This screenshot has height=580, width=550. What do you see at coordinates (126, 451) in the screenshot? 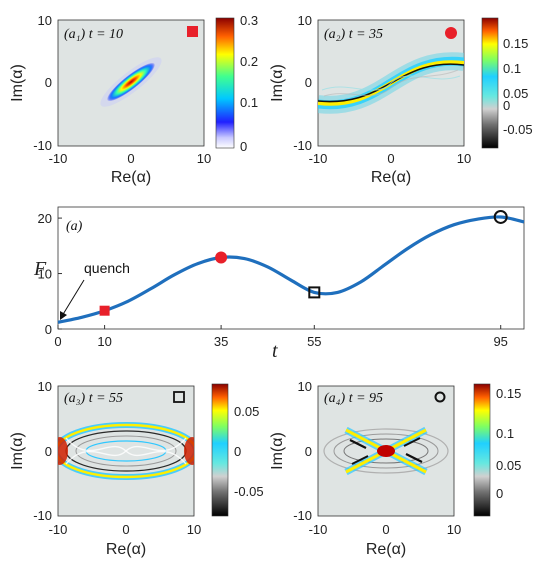
I see `panel-a3-fringes` at bounding box center [126, 451].